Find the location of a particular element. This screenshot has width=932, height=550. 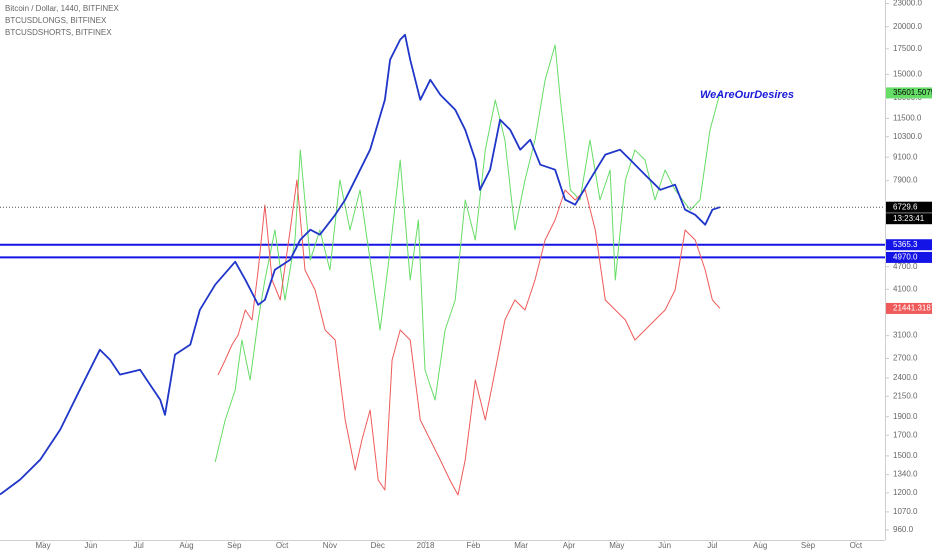

annotation: WeAreOurDesires is located at coordinates (747, 95).